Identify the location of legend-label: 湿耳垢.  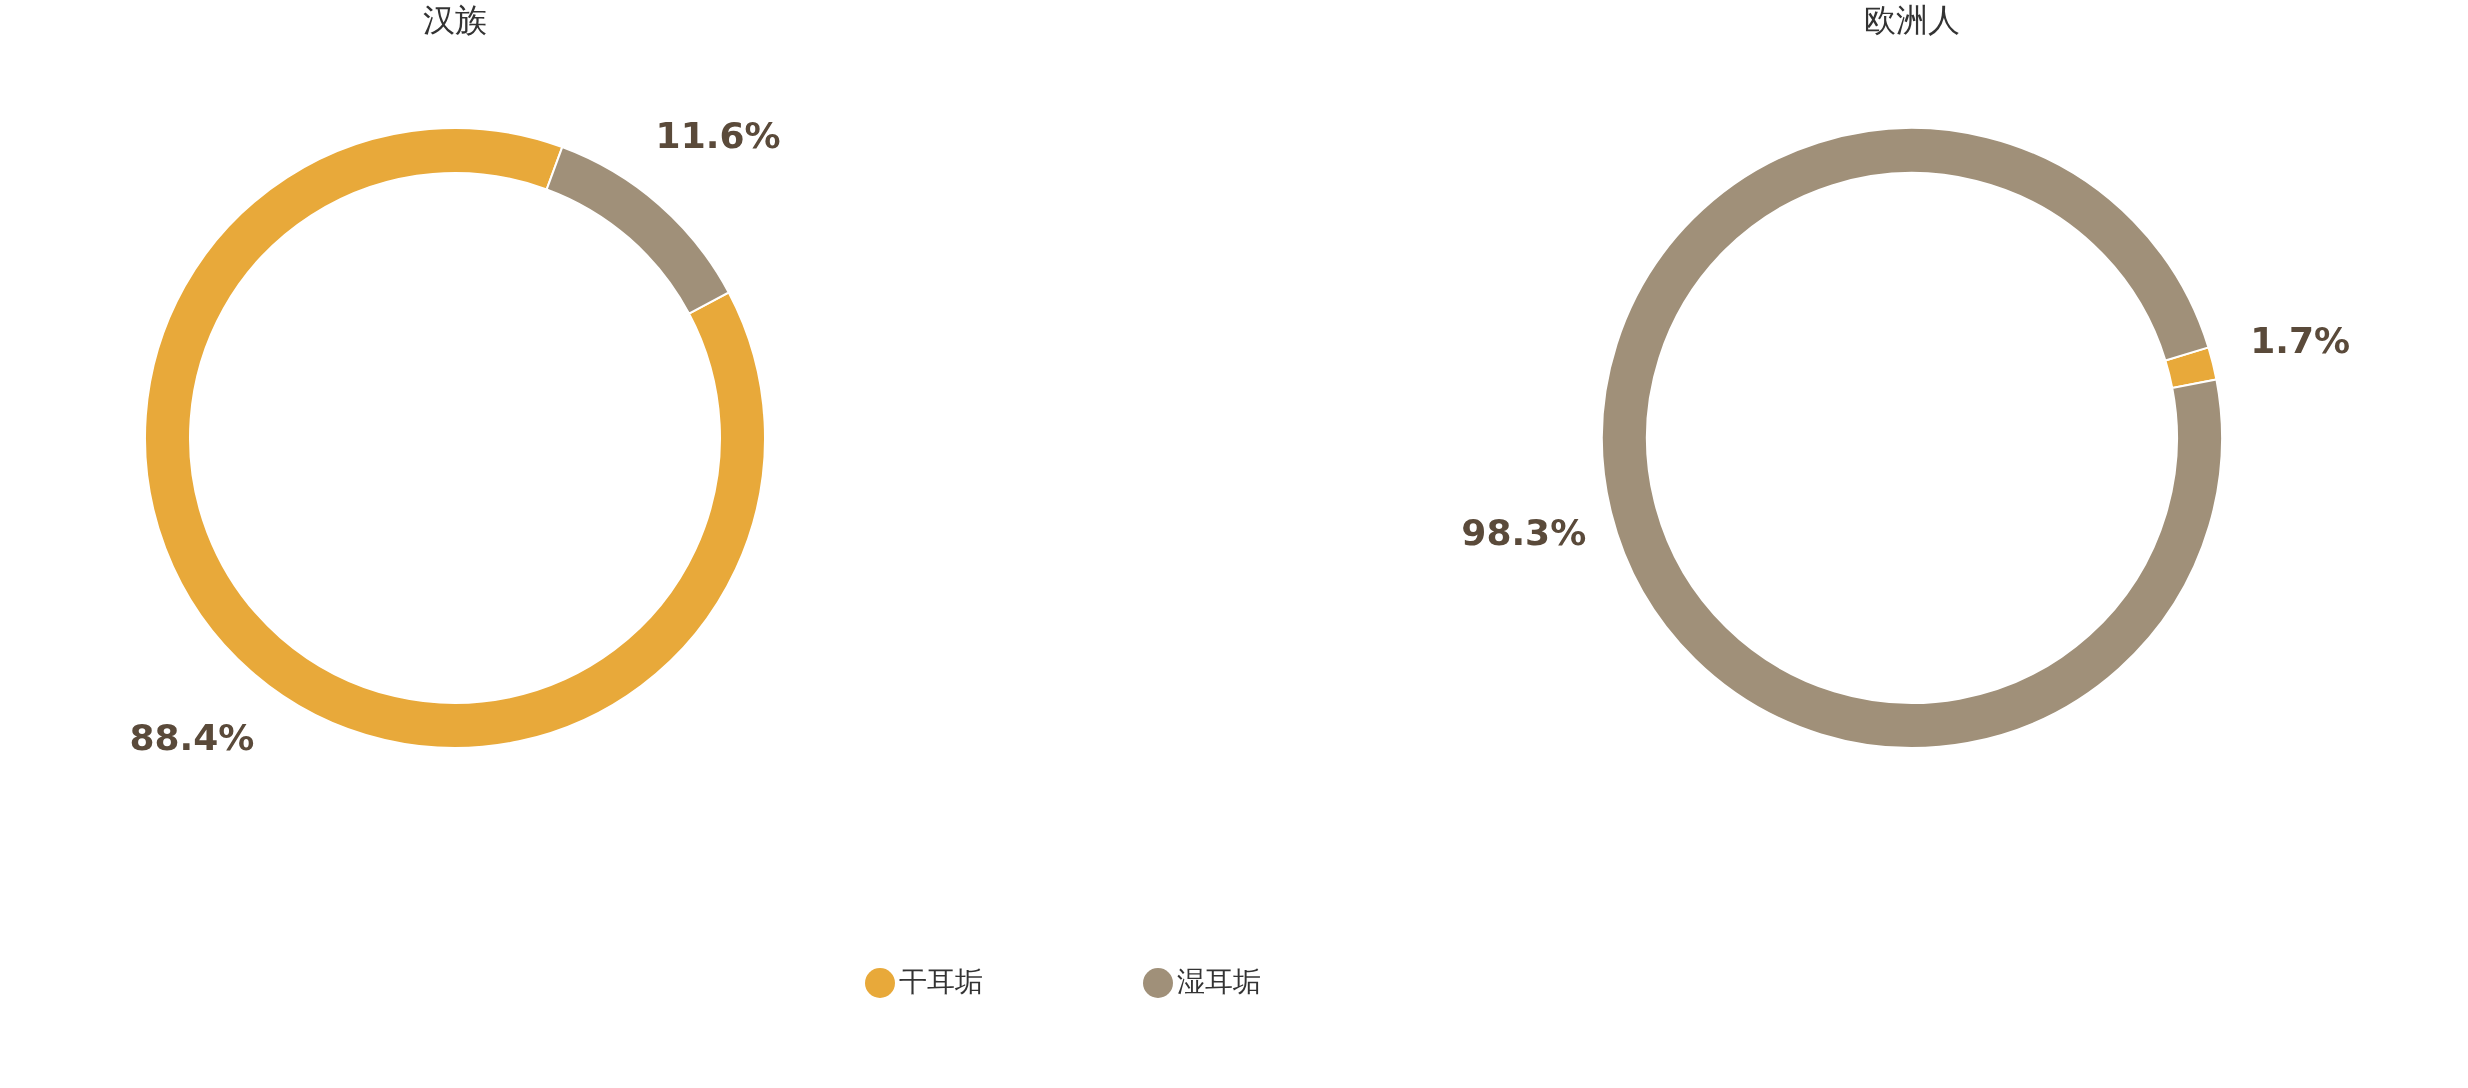
(1219, 981).